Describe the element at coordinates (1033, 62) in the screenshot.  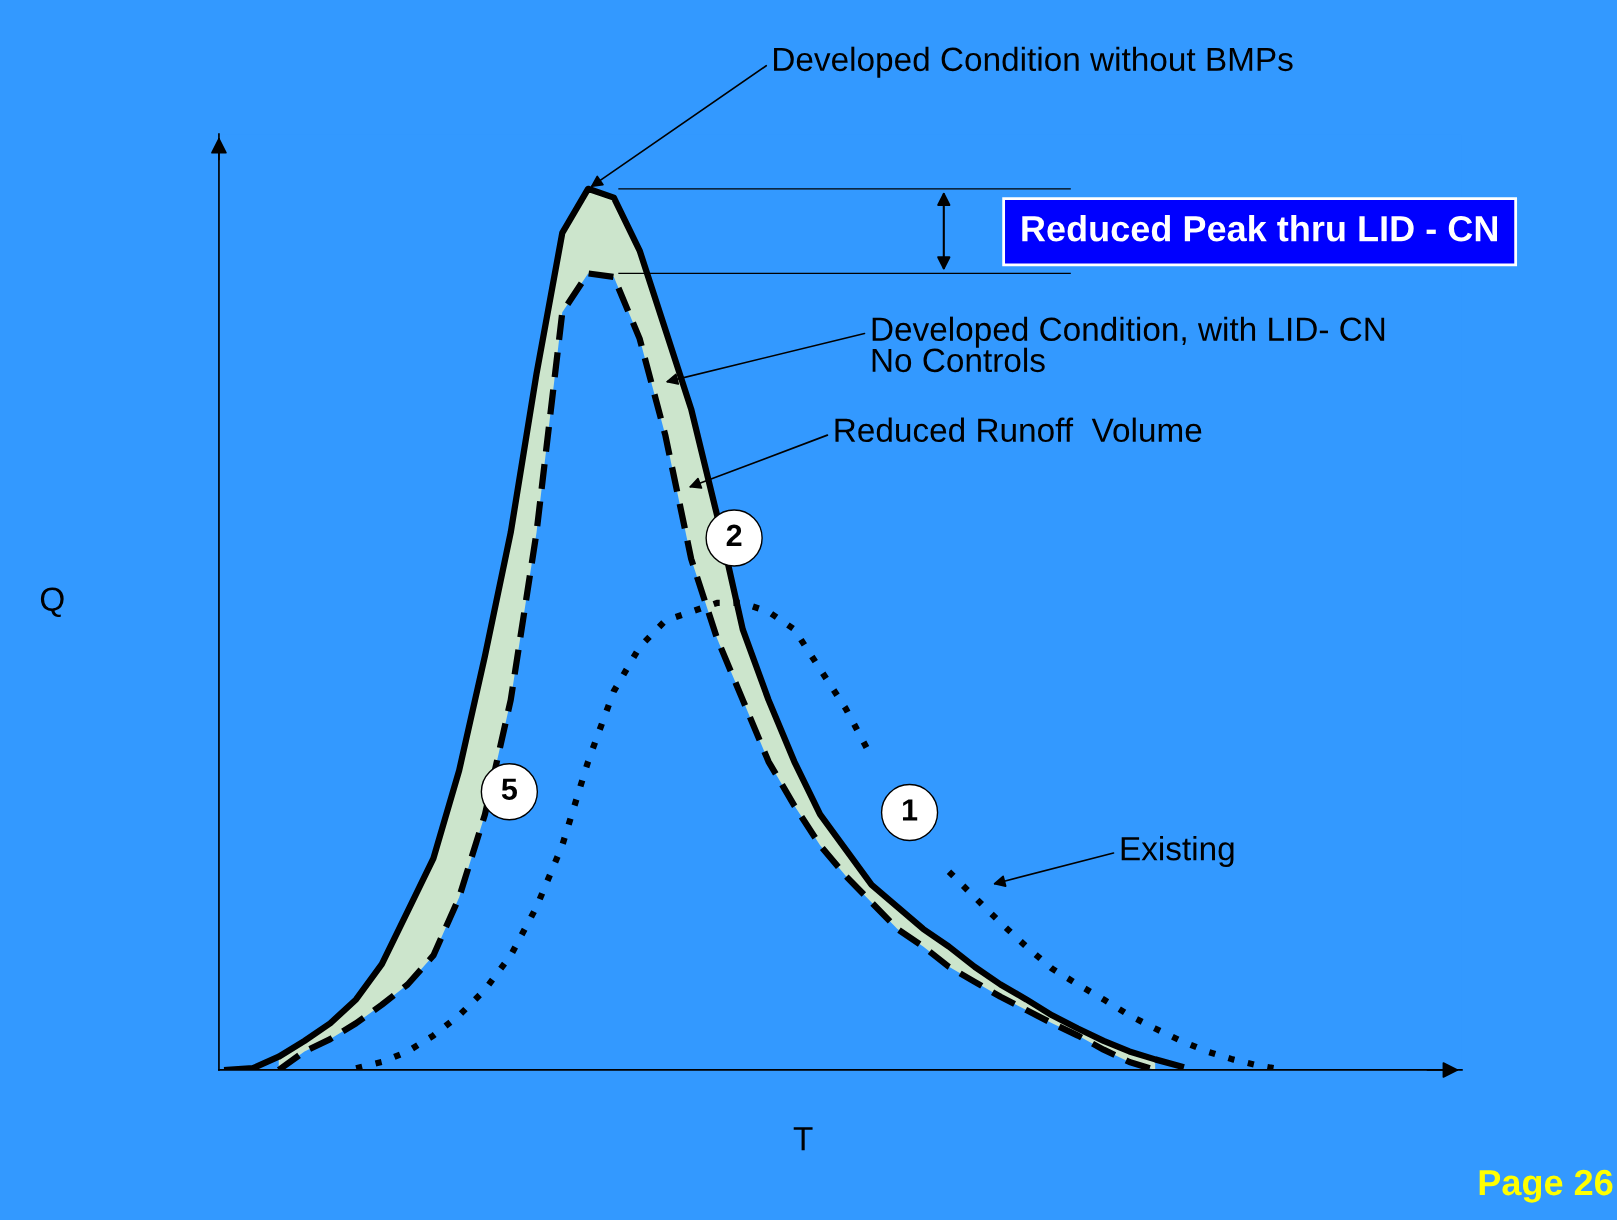
I see `text: Developed Condition without BMPs` at that location.